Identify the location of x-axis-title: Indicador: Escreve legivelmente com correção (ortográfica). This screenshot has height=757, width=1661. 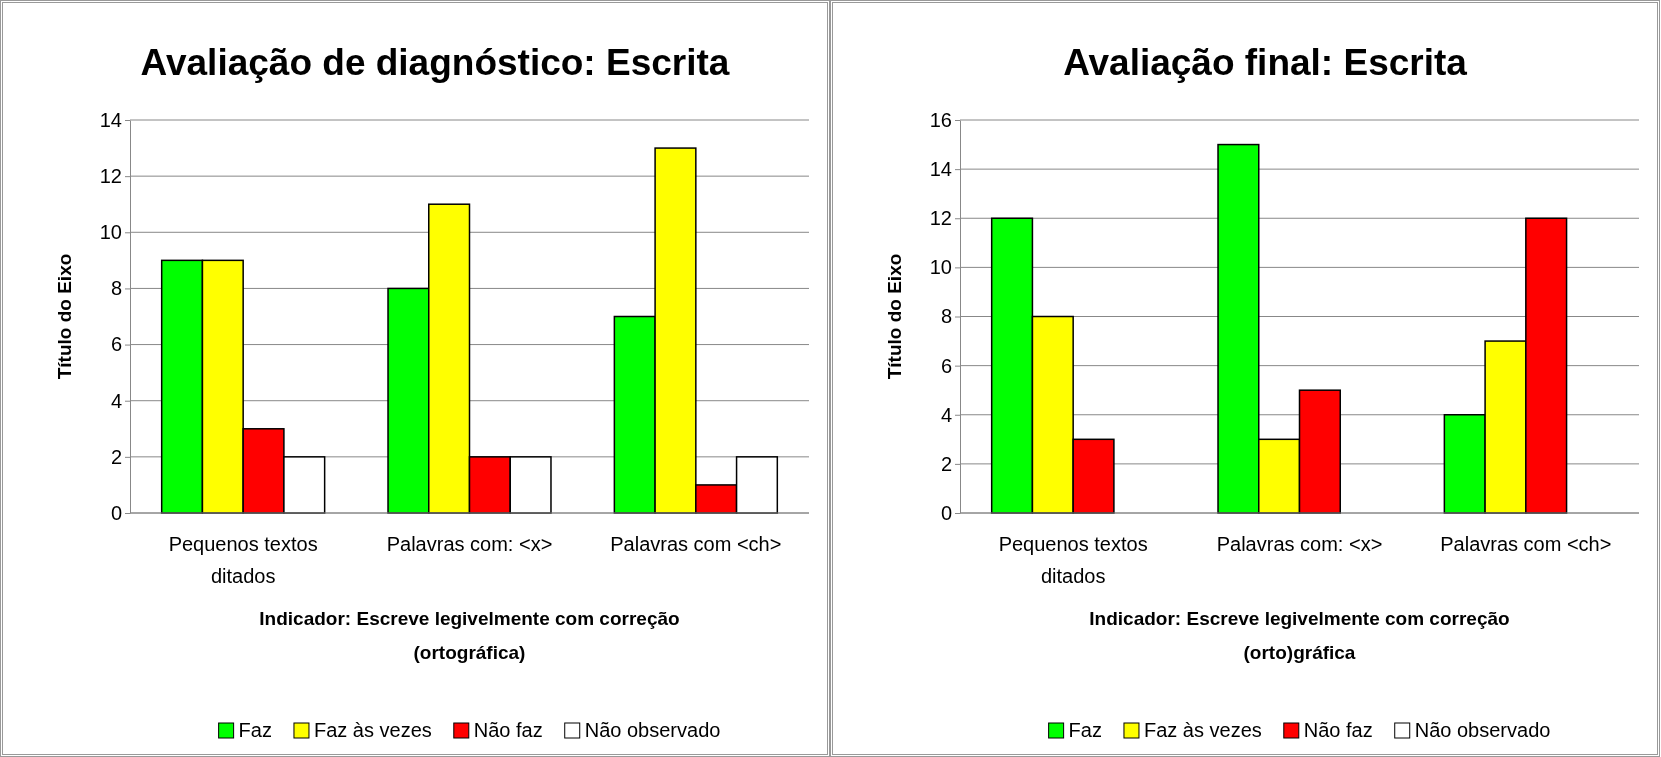
(469, 635).